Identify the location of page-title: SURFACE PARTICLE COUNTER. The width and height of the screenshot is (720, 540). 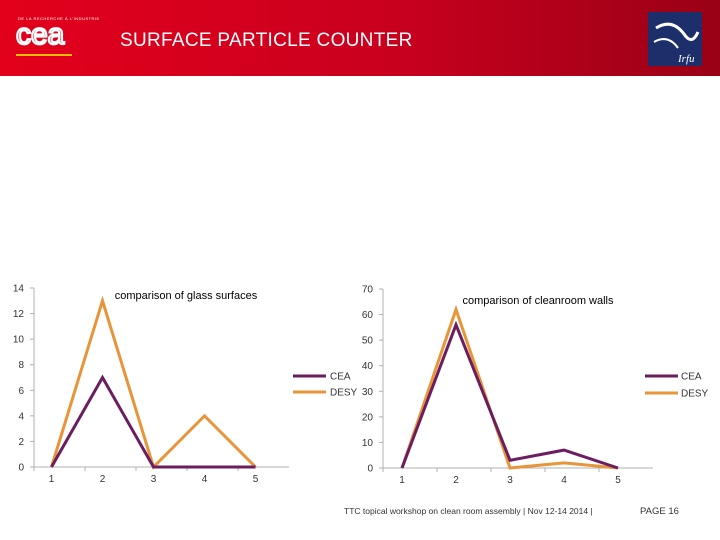
(266, 40).